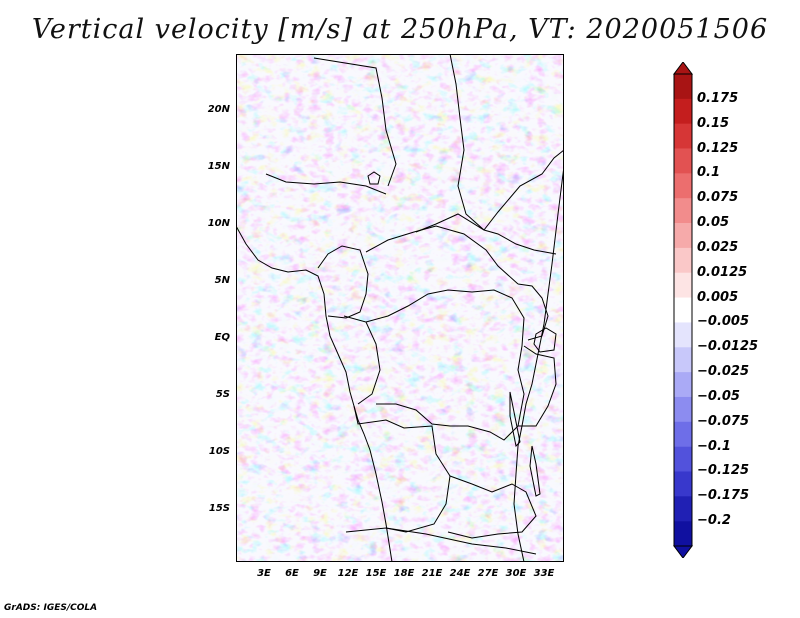 This screenshot has height=618, width=800. I want to click on colorbar-label: 0.0125, so click(722, 272).